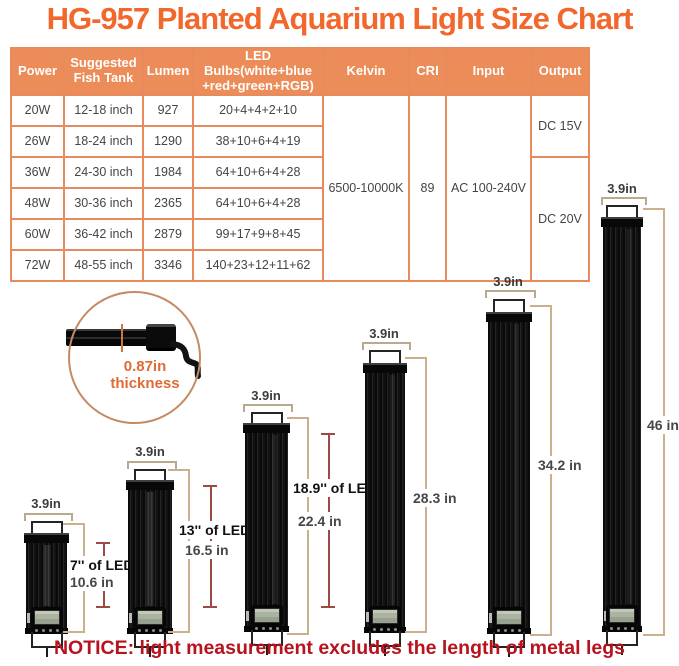 The image size is (679, 666). What do you see at coordinates (488, 71) in the screenshot?
I see `header-input: Input` at bounding box center [488, 71].